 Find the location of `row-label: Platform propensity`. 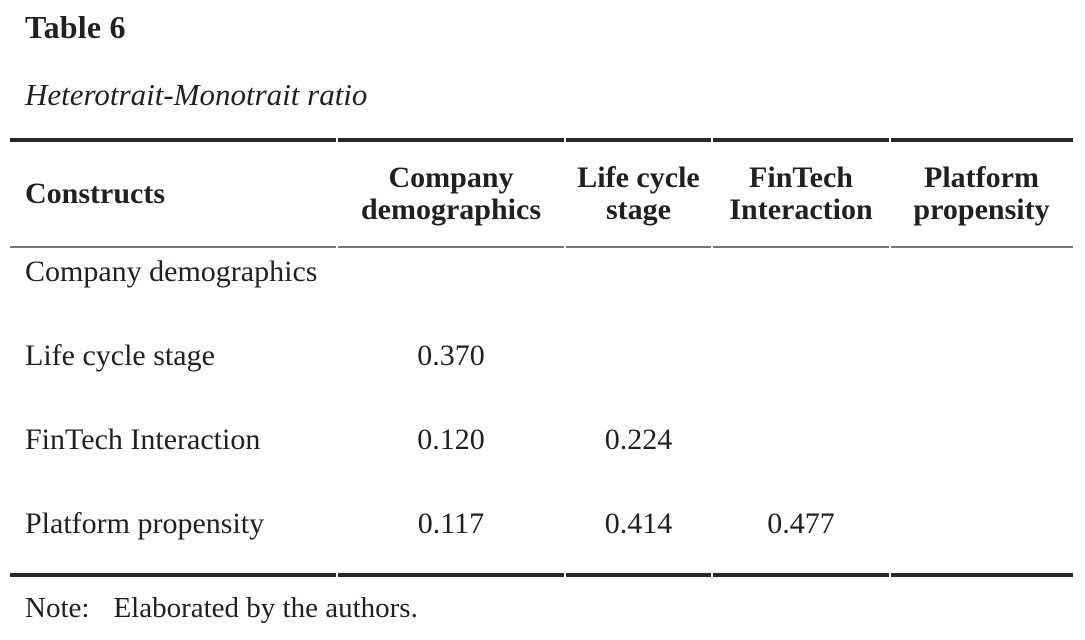

row-label: Platform propensity is located at coordinates (145, 523).